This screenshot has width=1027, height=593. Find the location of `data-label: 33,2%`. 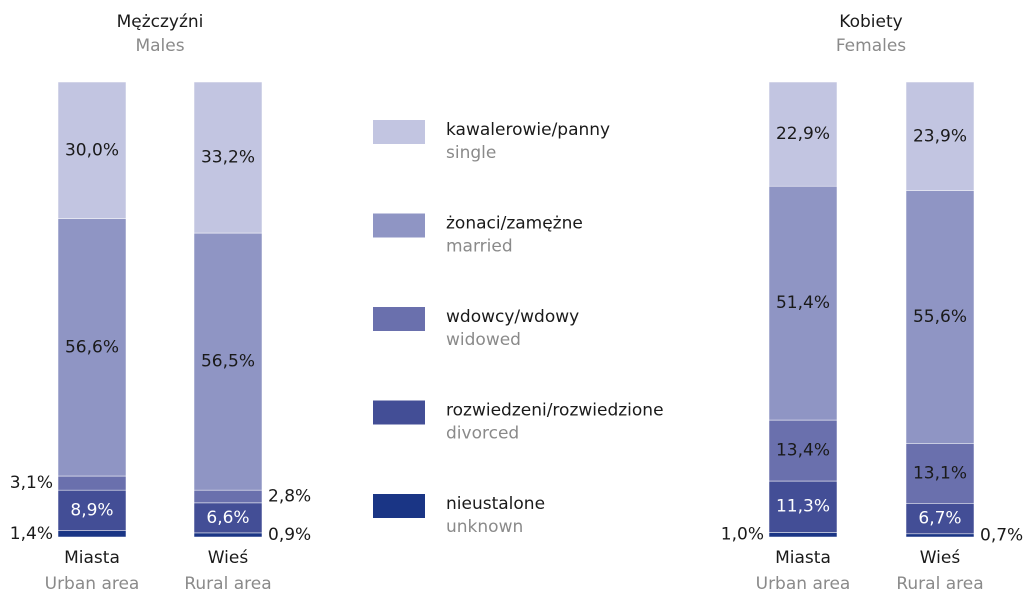

data-label: 33,2% is located at coordinates (228, 158).